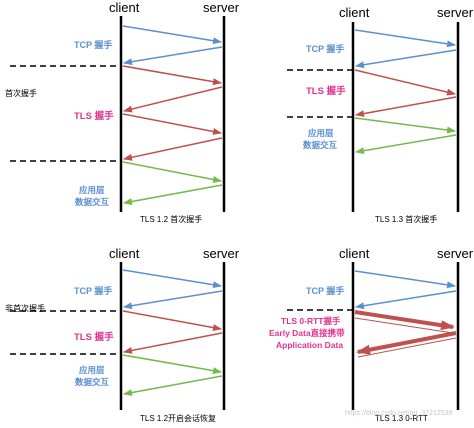 The image size is (474, 428). I want to click on caption: TLS 1.2 首次握手, so click(171, 219).